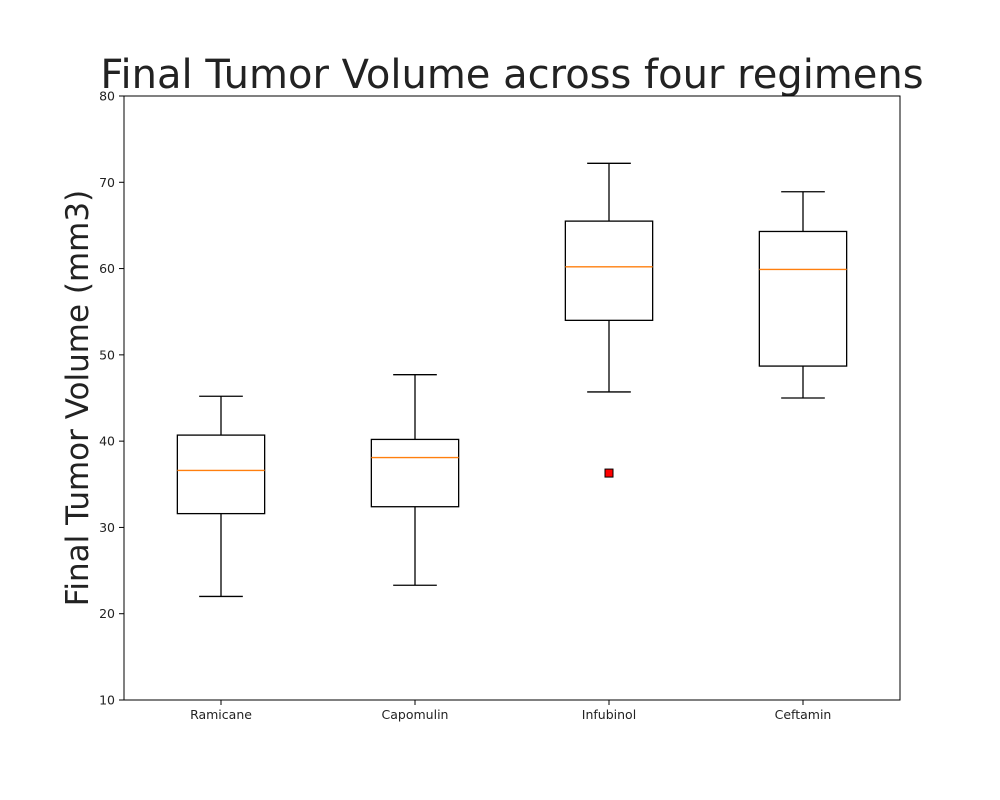 The image size is (1000, 800). What do you see at coordinates (609, 473) in the screenshot?
I see `outlier-marker` at bounding box center [609, 473].